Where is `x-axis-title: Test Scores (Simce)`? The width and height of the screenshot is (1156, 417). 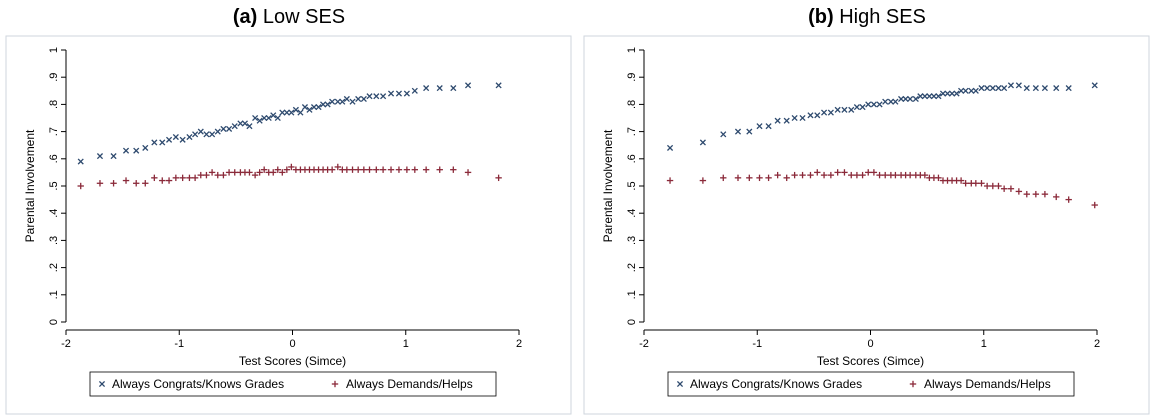
x-axis-title: Test Scores (Simce) is located at coordinates (292, 361).